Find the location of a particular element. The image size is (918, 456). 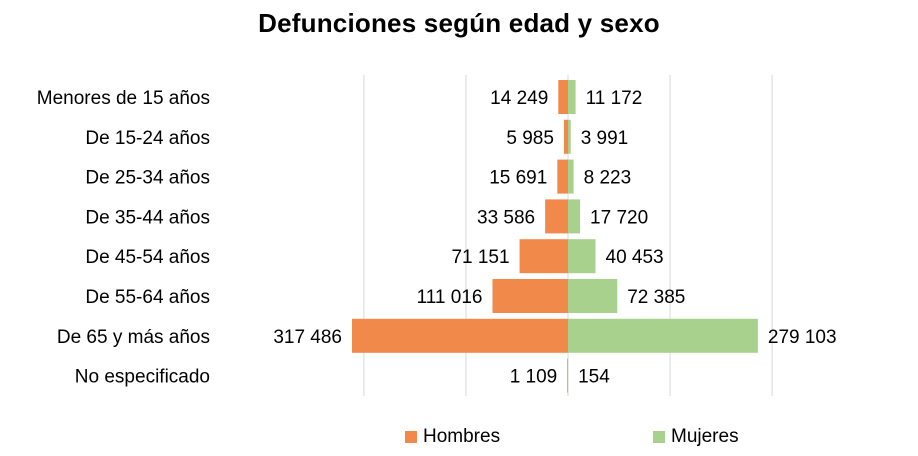

bar-mujeres-menores-de-15-a-os is located at coordinates (572, 97).